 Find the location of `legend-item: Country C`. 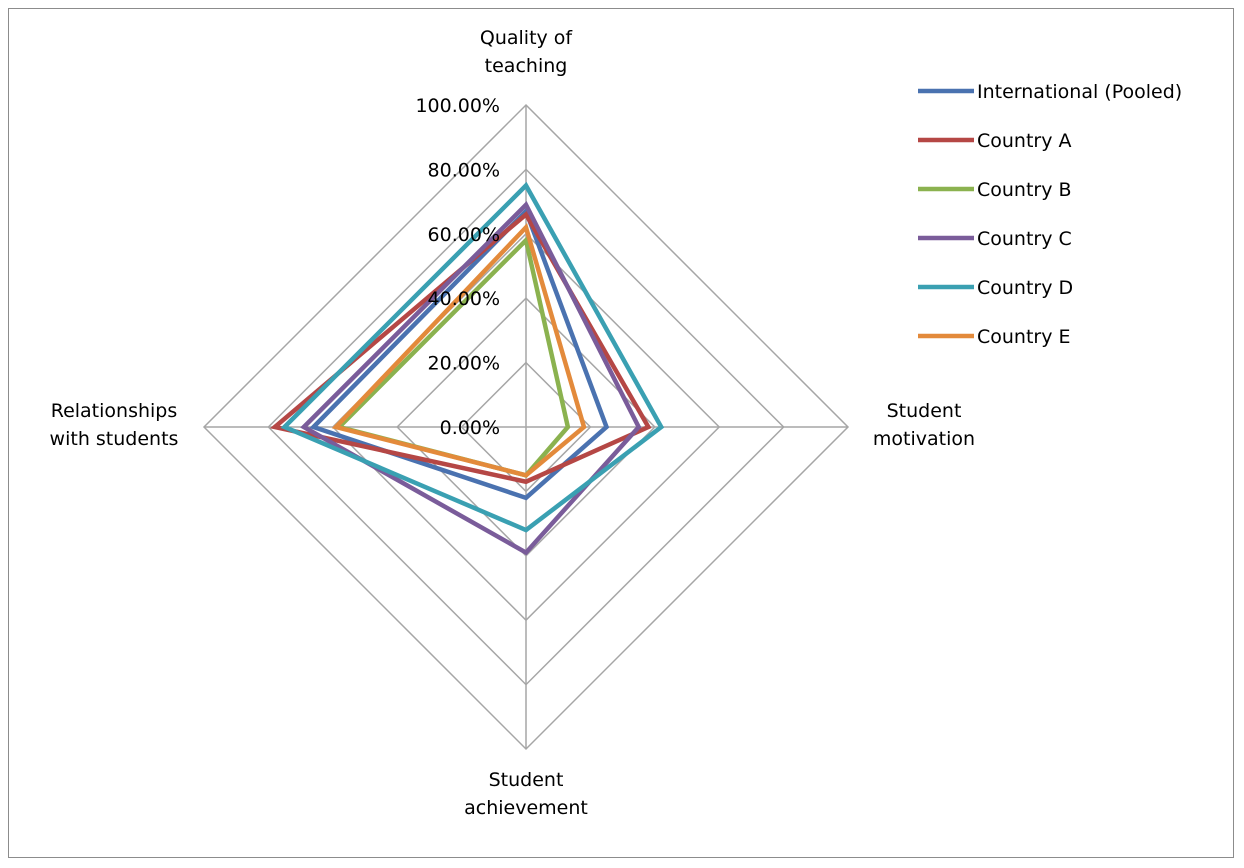

legend-item: Country C is located at coordinates (995, 239).